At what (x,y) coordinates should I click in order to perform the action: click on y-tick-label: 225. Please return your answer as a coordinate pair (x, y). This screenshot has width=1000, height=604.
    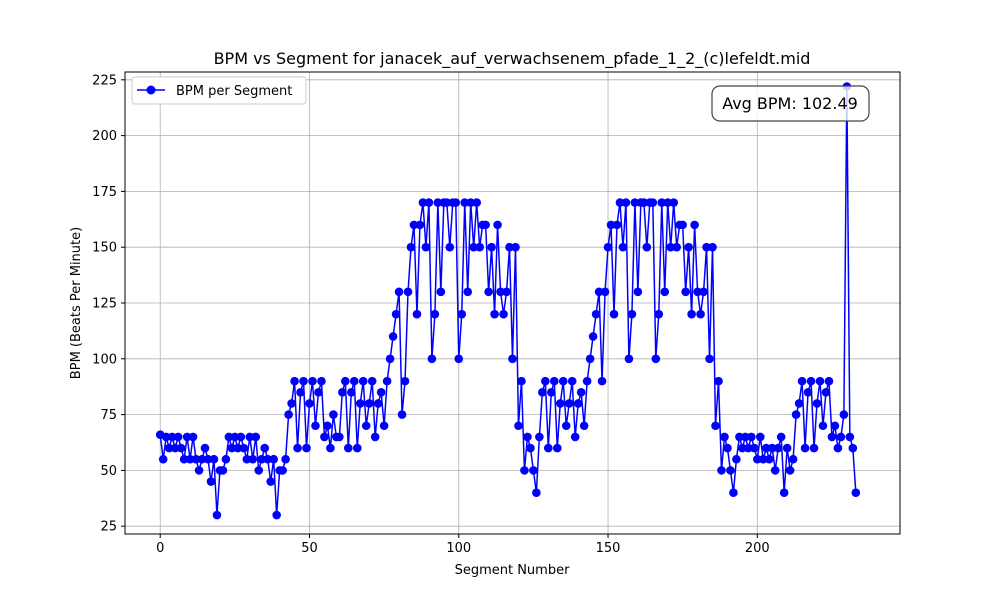
    Looking at the image, I should click on (104, 80).